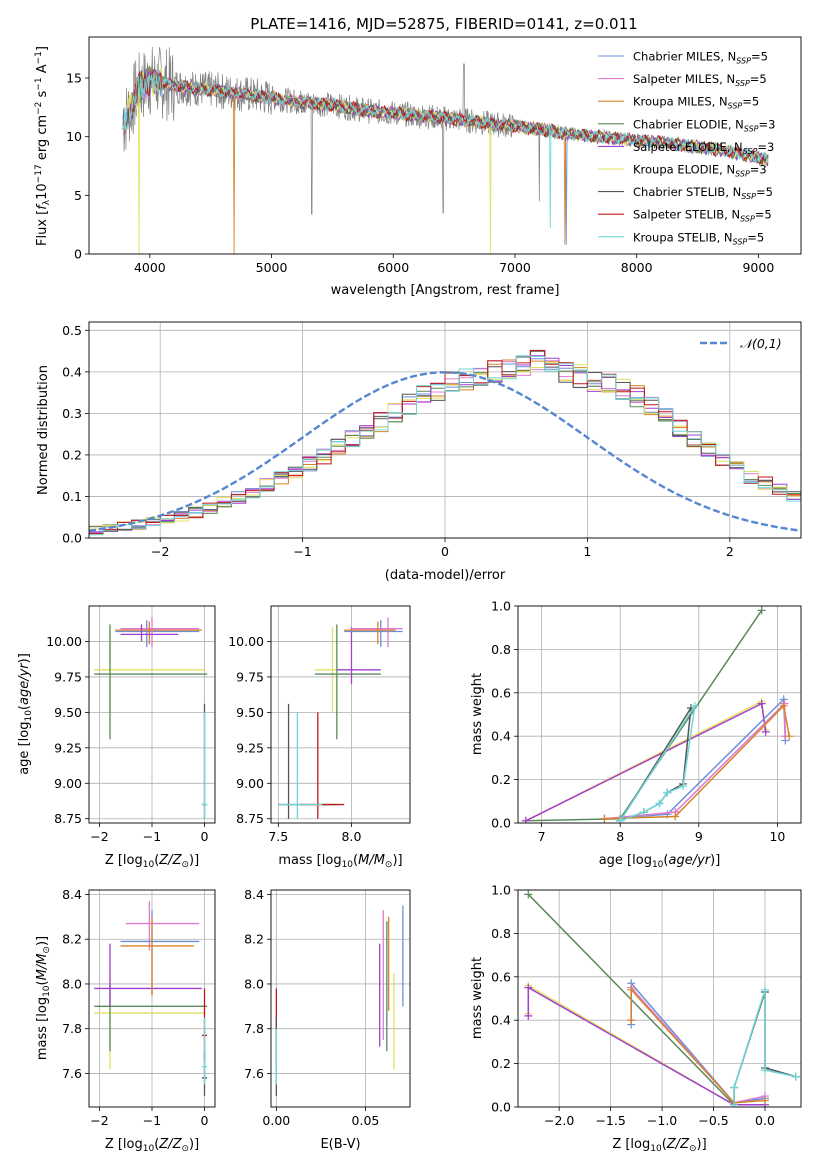 This screenshot has height=1170, width=819. What do you see at coordinates (68, 712) in the screenshot?
I see `y-tick-label: 9.50` at bounding box center [68, 712].